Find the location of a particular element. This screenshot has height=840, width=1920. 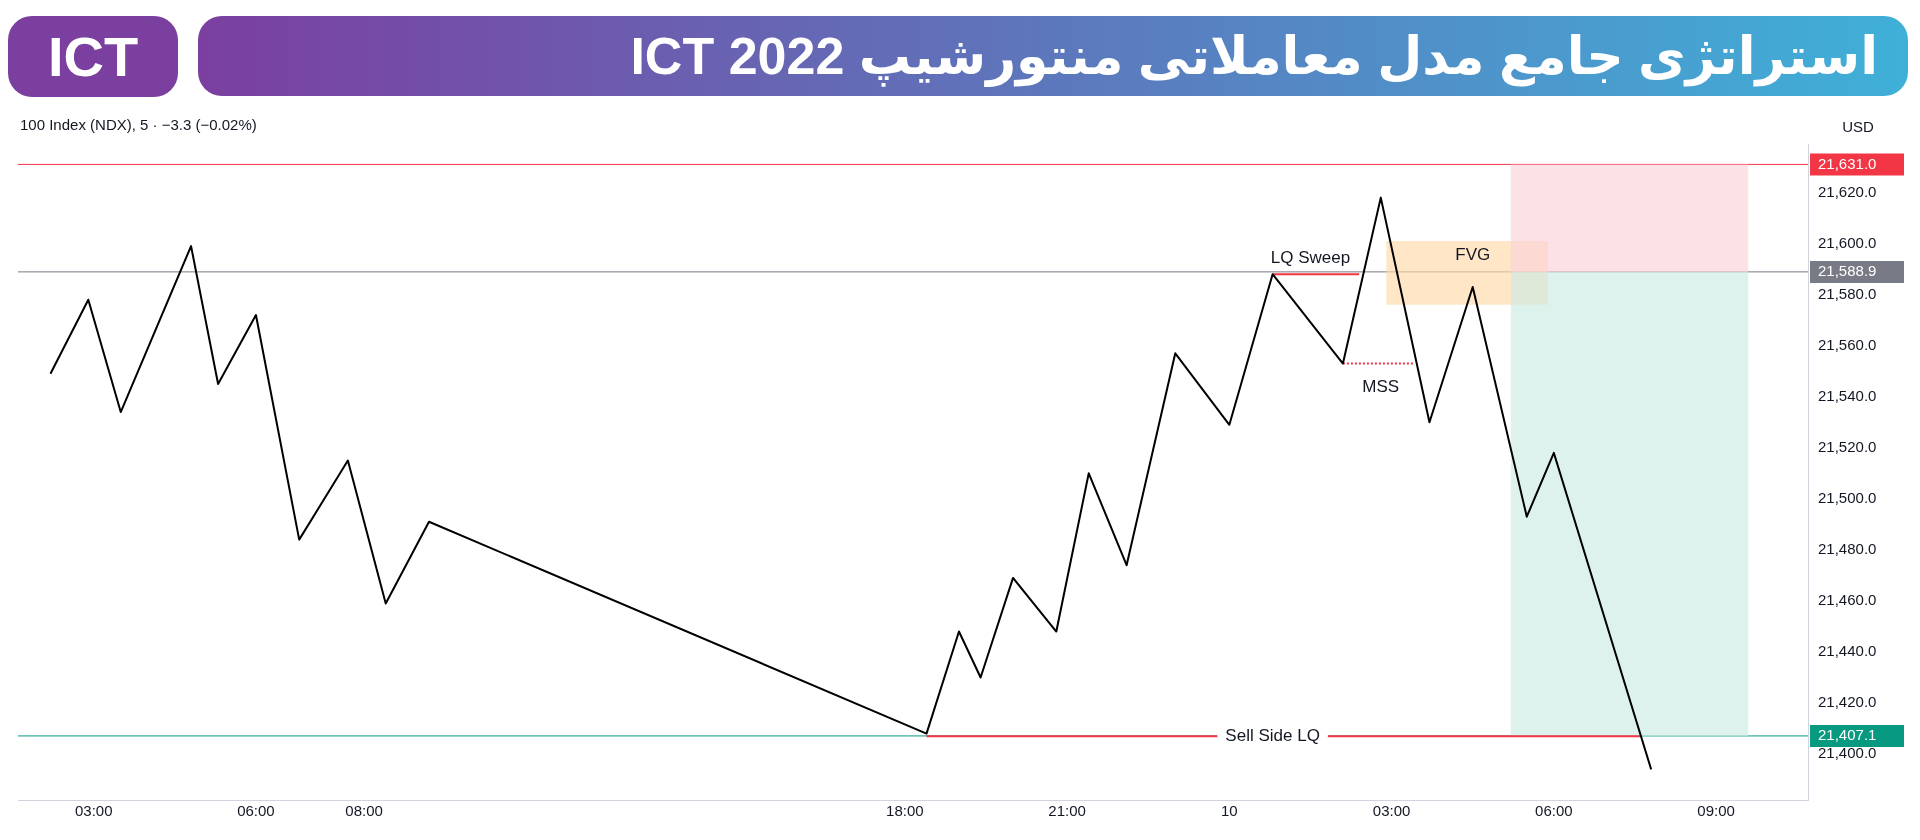

y-tick-label: 21,440.0 is located at coordinates (1847, 651).